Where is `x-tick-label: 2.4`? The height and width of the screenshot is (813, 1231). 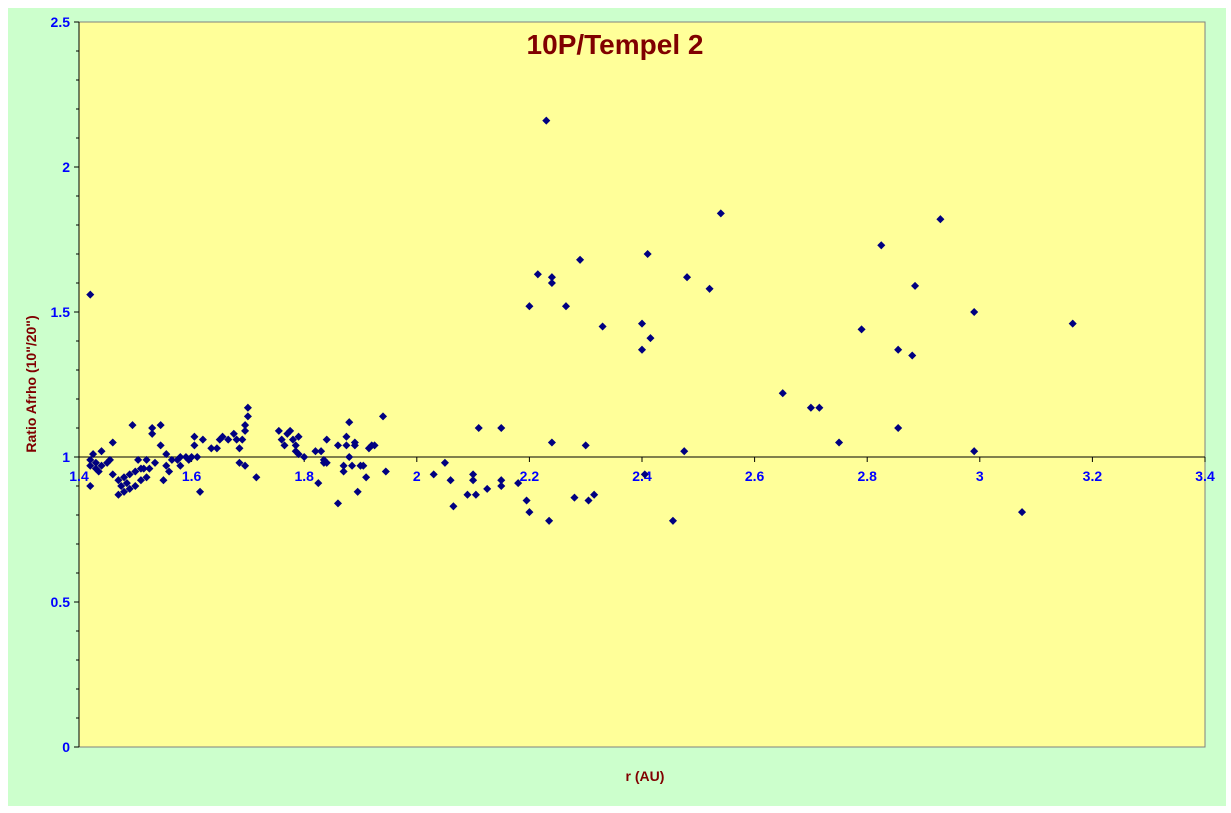 x-tick-label: 2.4 is located at coordinates (642, 476).